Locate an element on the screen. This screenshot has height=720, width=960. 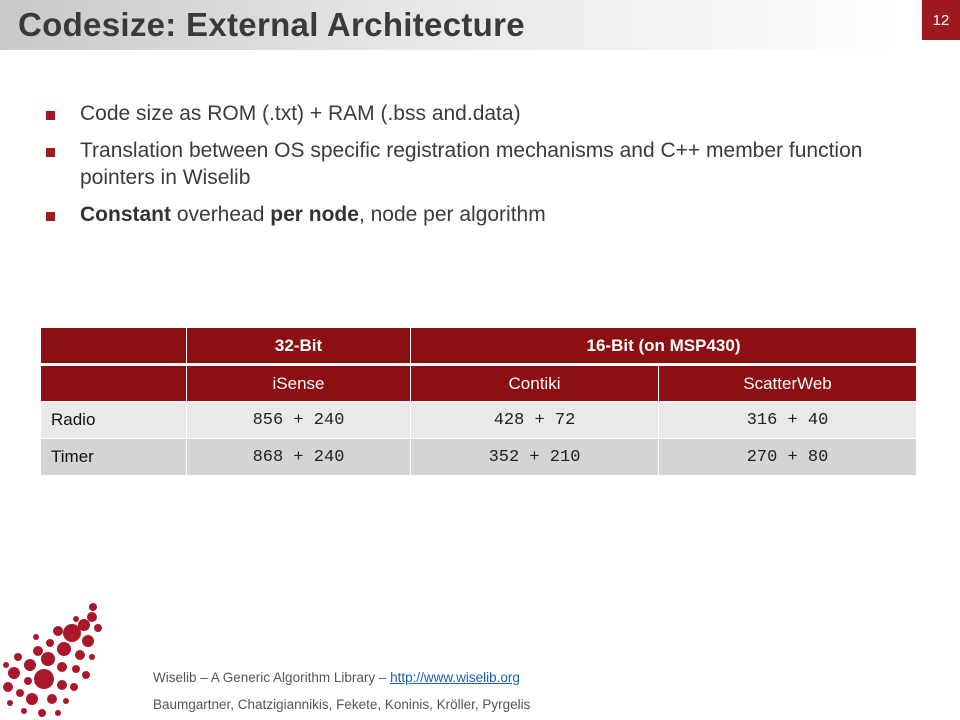
group-header-32bit: 32-Bit is located at coordinates (298, 346).